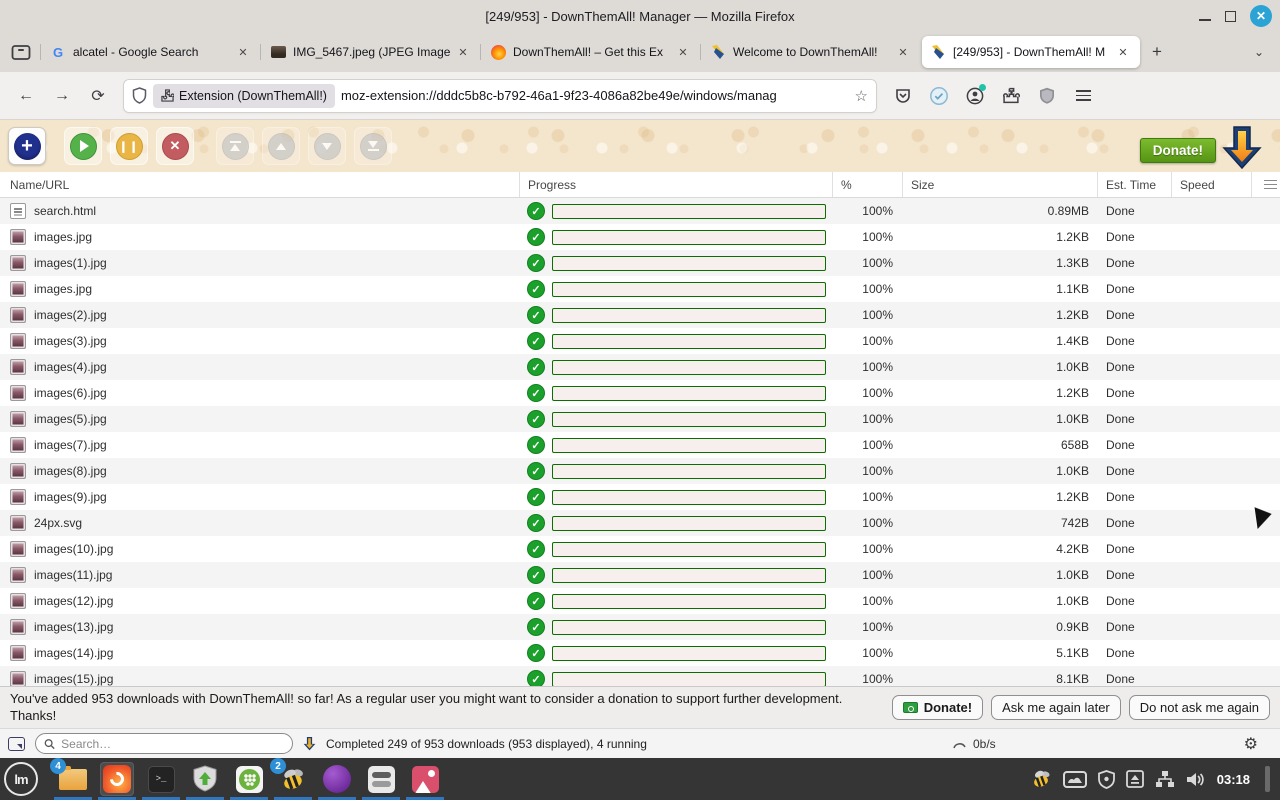  Describe the element at coordinates (373, 146) in the screenshot. I see `move-to-bottom-button` at that location.